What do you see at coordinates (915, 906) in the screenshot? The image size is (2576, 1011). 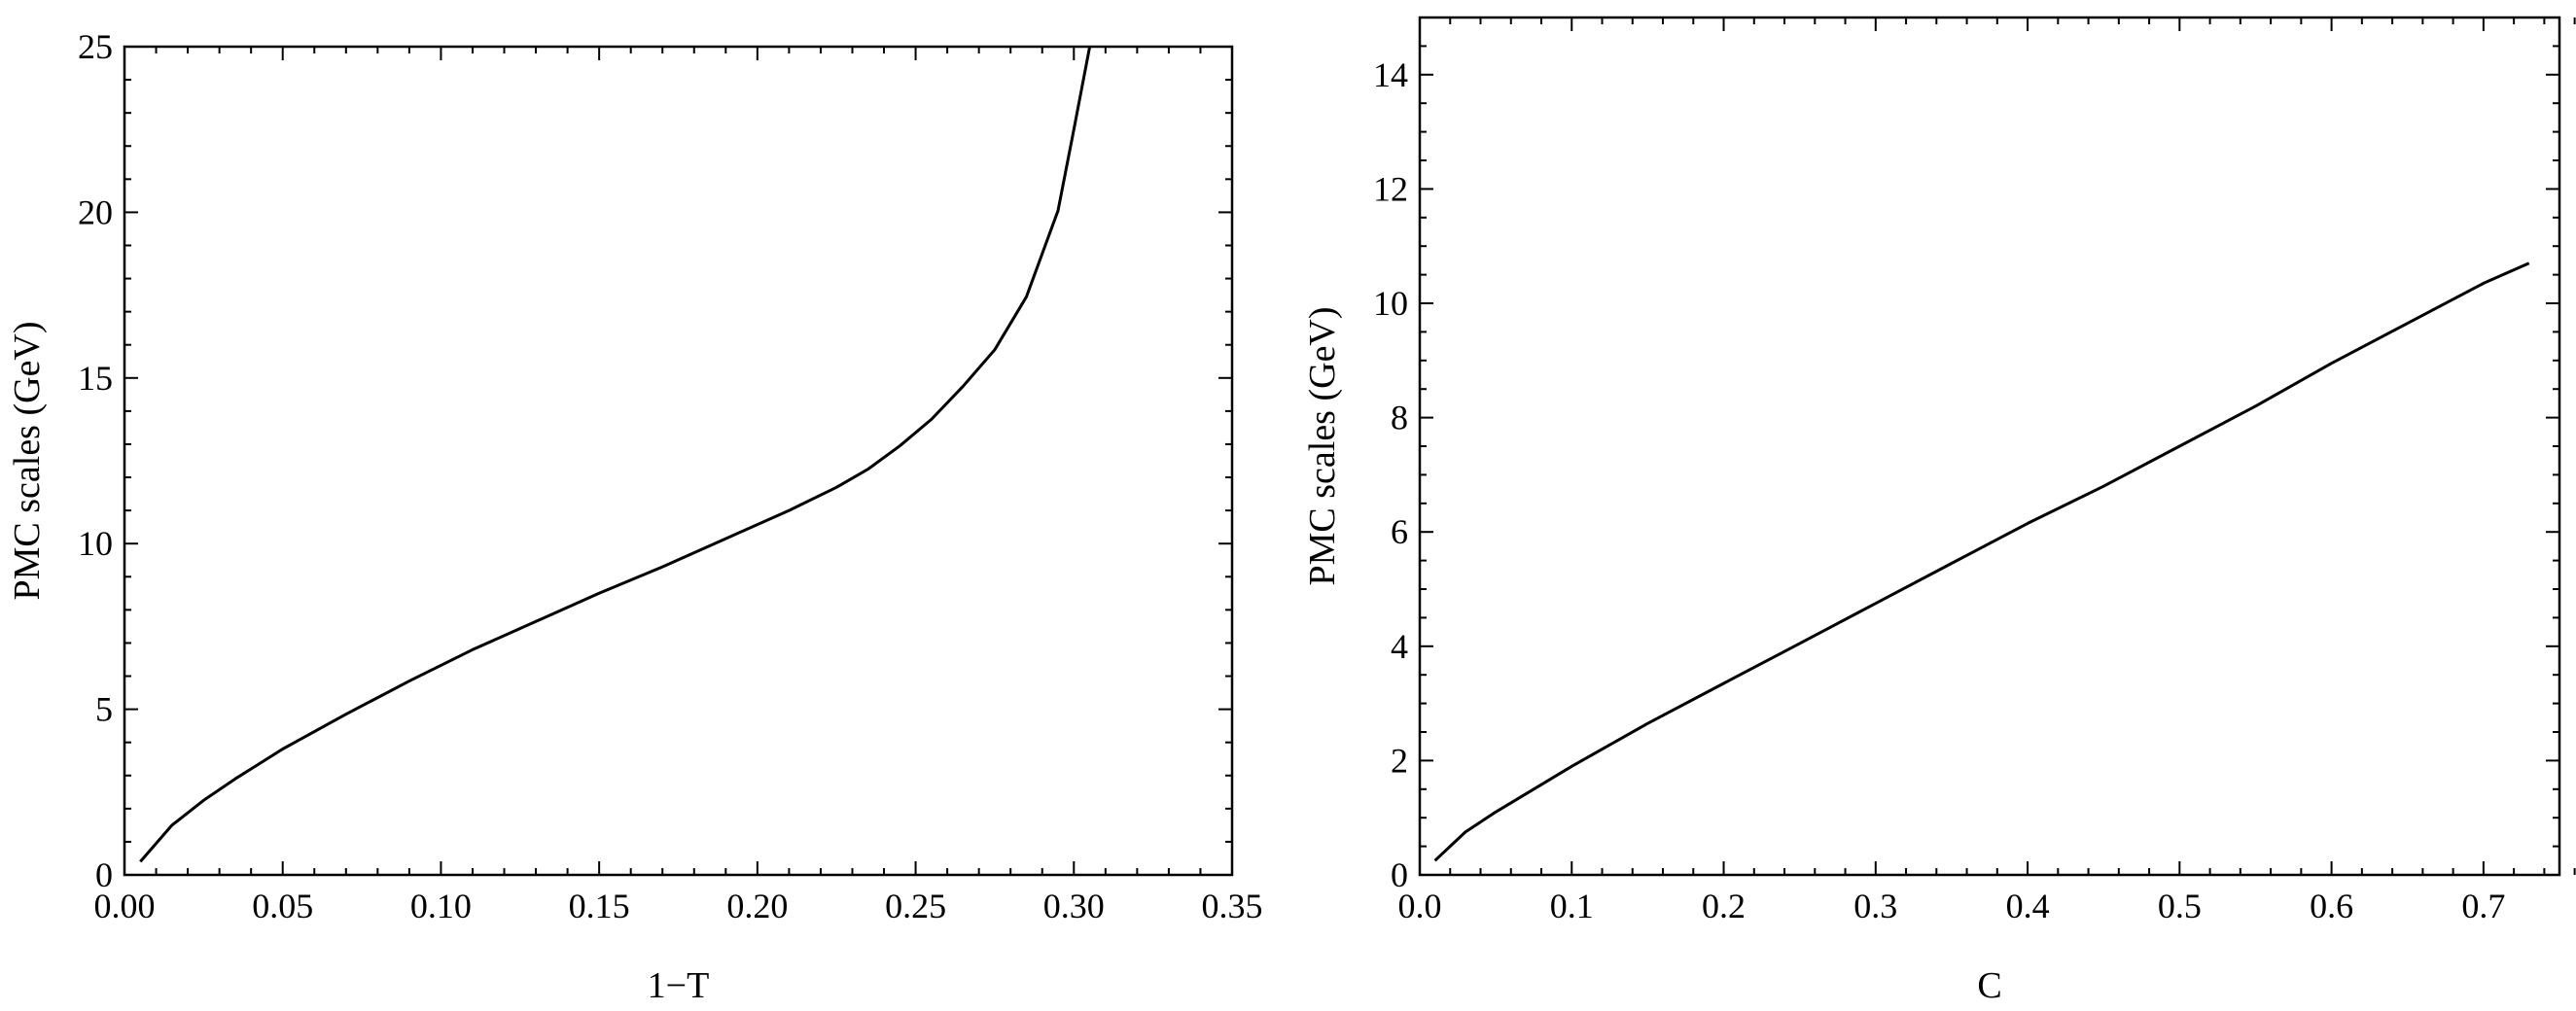 I see `x-tick-label: 0.25` at bounding box center [915, 906].